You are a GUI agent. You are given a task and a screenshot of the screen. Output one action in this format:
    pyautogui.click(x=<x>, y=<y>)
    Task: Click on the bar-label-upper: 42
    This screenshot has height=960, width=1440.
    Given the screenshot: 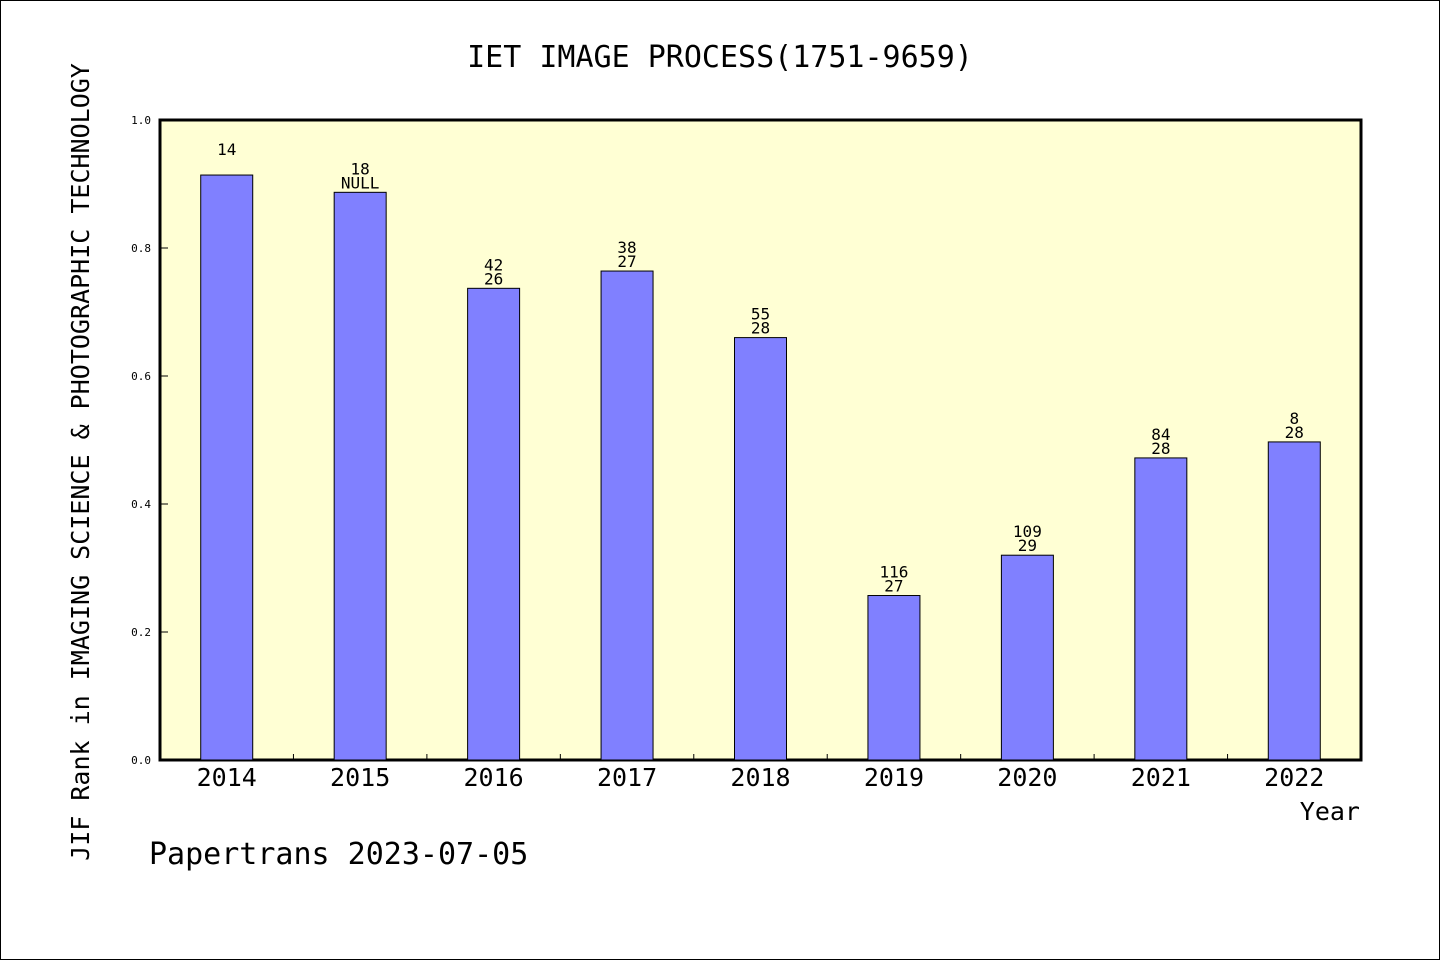 What is the action you would take?
    pyautogui.click(x=493, y=264)
    